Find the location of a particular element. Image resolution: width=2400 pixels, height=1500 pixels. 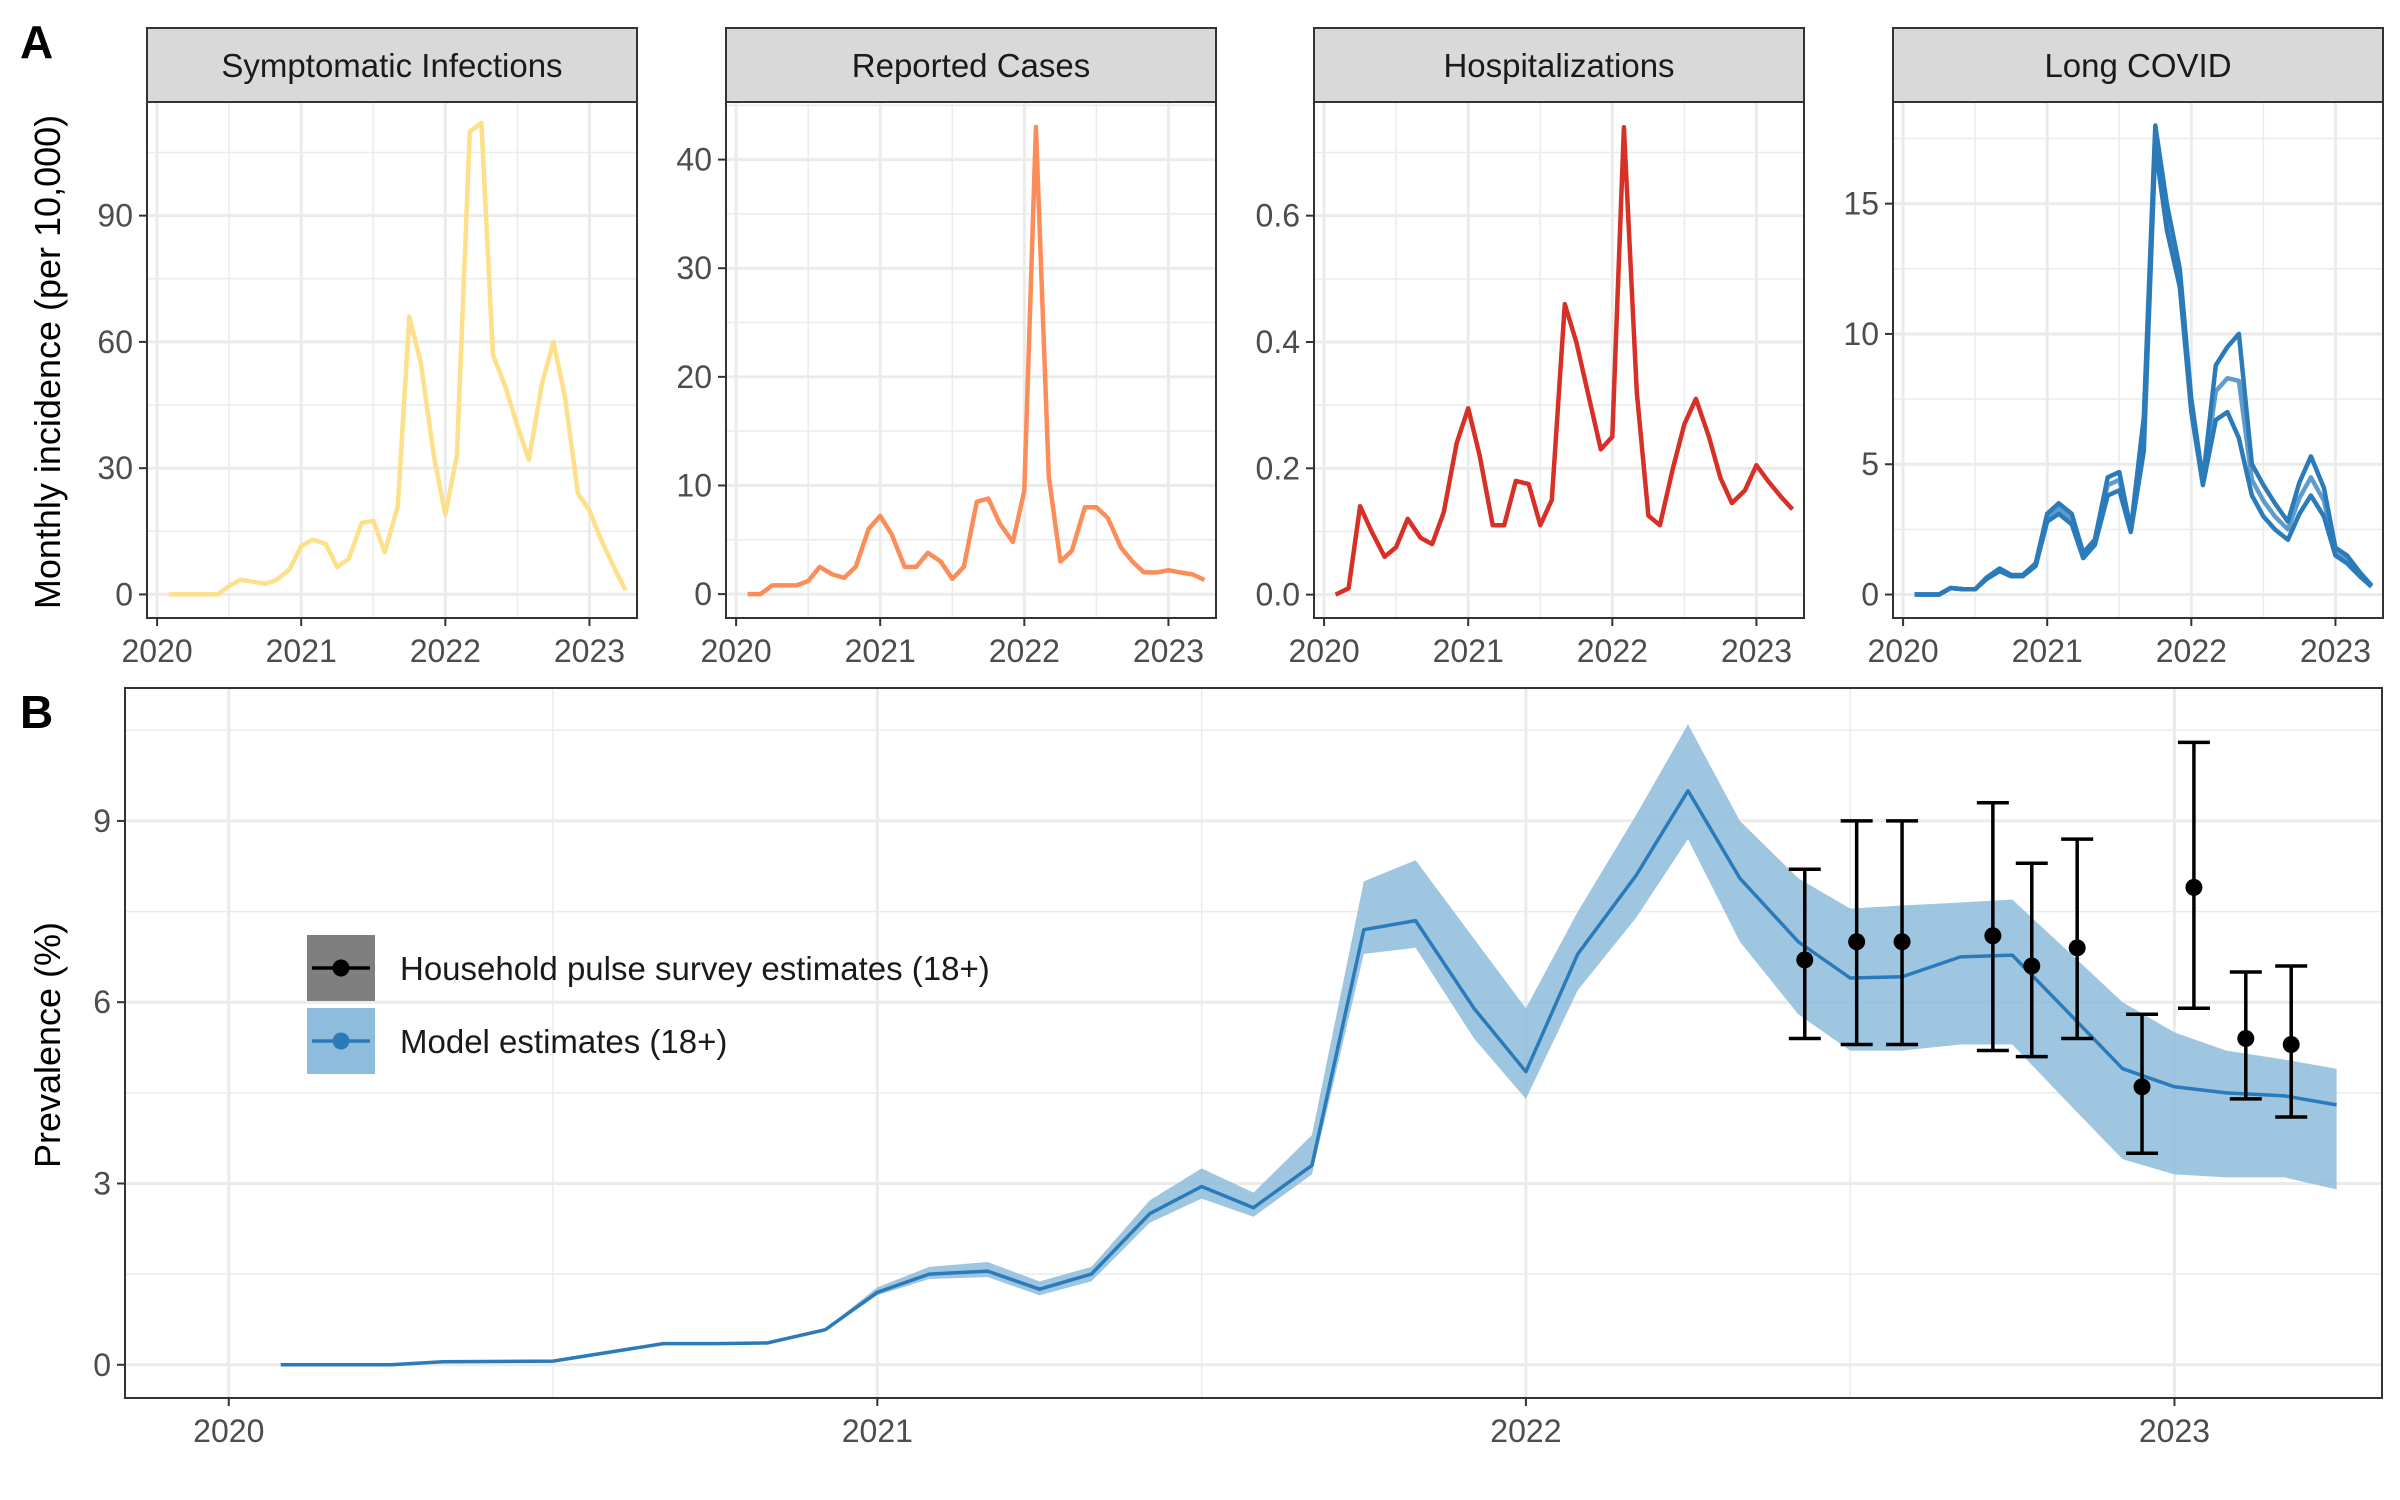

y-tick-label: 0.2 is located at coordinates (1278, 468).